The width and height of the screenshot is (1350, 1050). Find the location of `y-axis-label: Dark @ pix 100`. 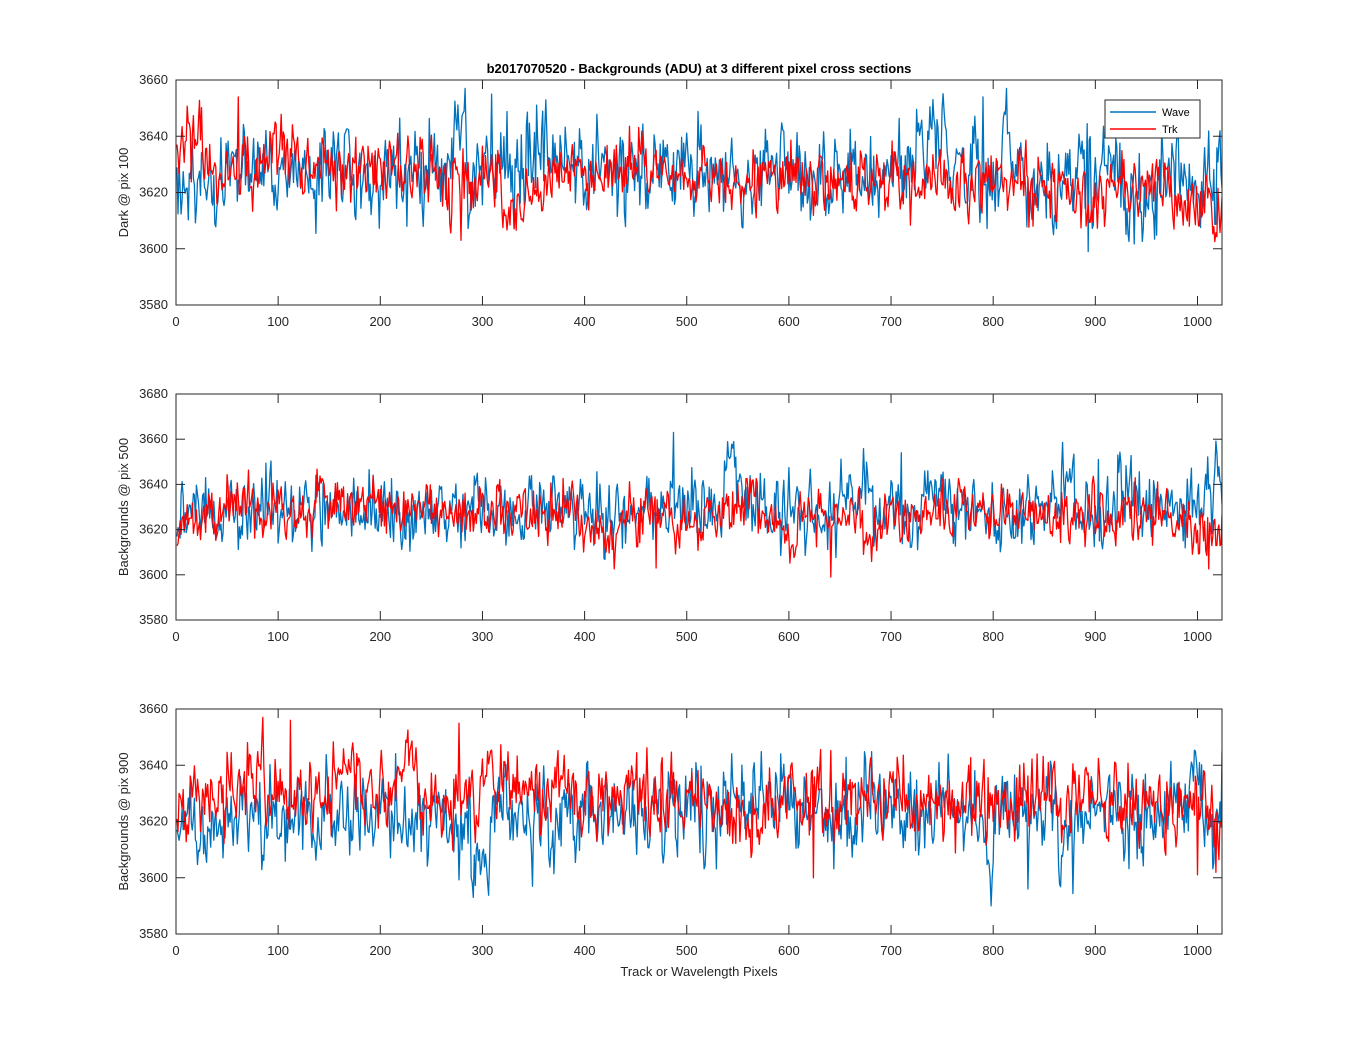

y-axis-label: Dark @ pix 100 is located at coordinates (123, 193).